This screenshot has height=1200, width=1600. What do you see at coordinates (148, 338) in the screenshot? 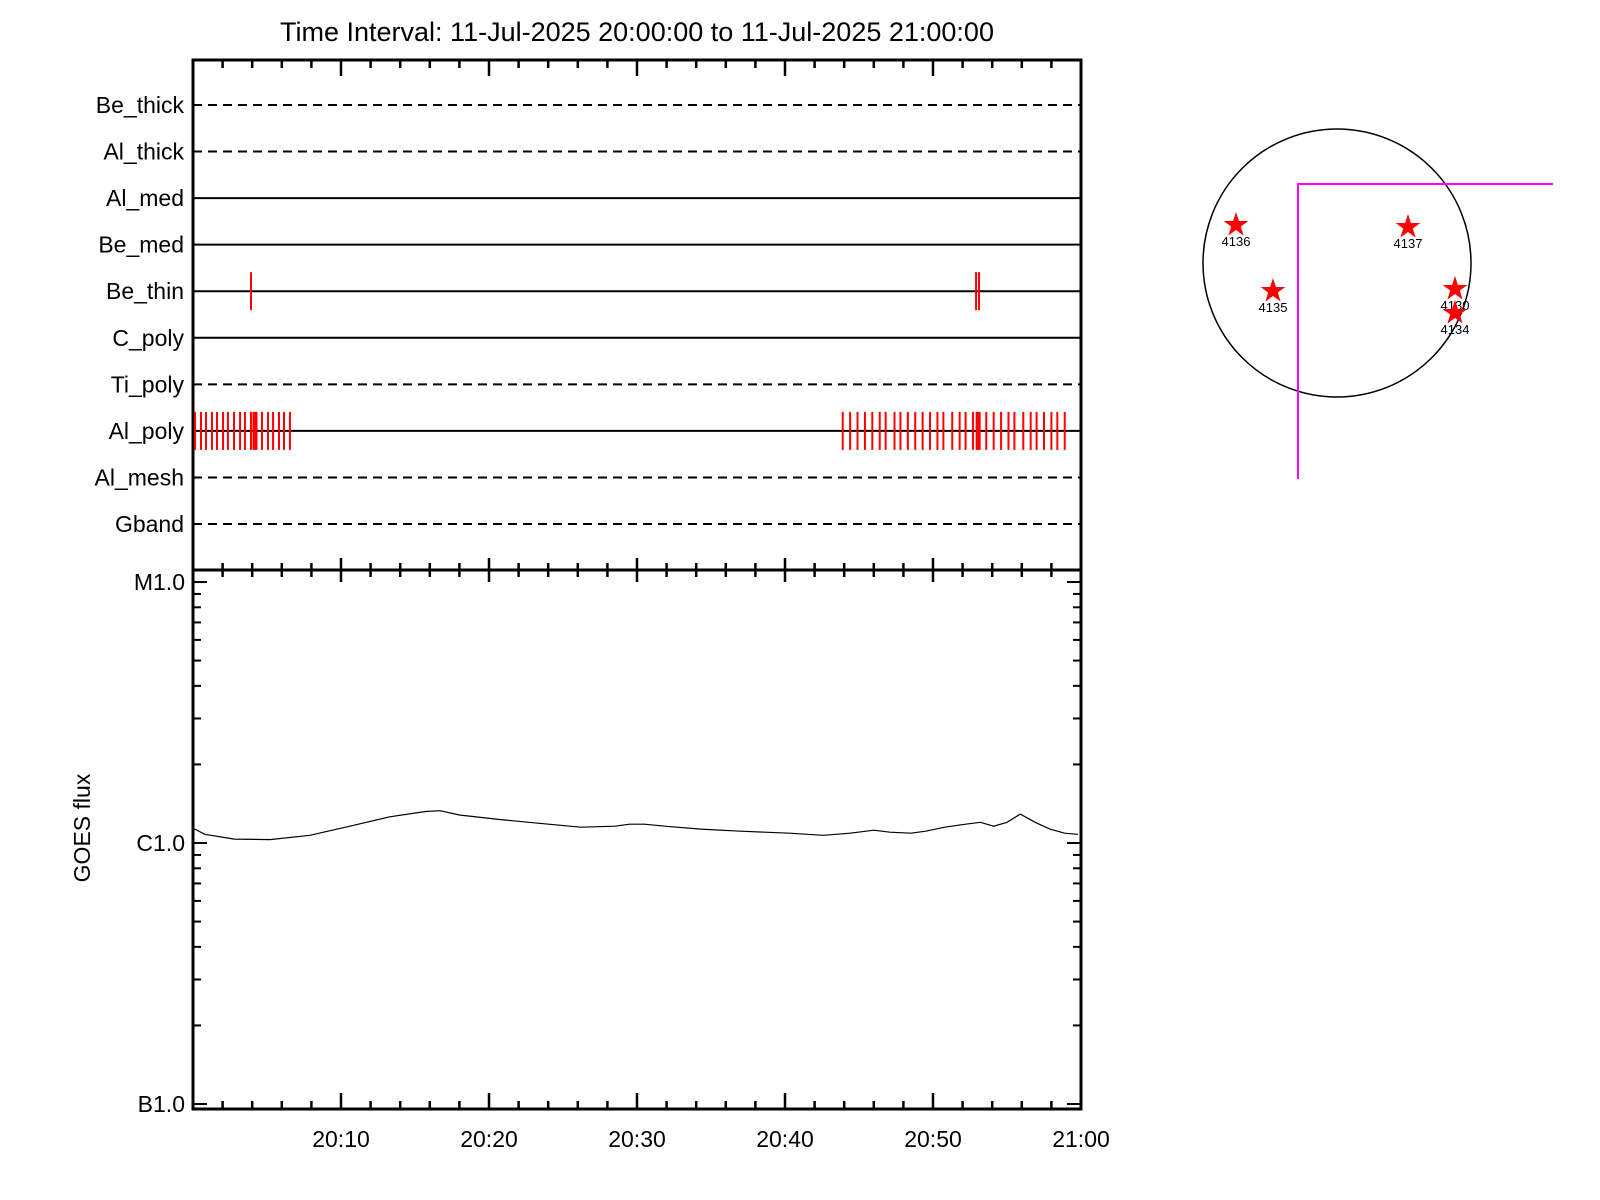
I see `filter-row-label-C_poly: C_poly` at bounding box center [148, 338].